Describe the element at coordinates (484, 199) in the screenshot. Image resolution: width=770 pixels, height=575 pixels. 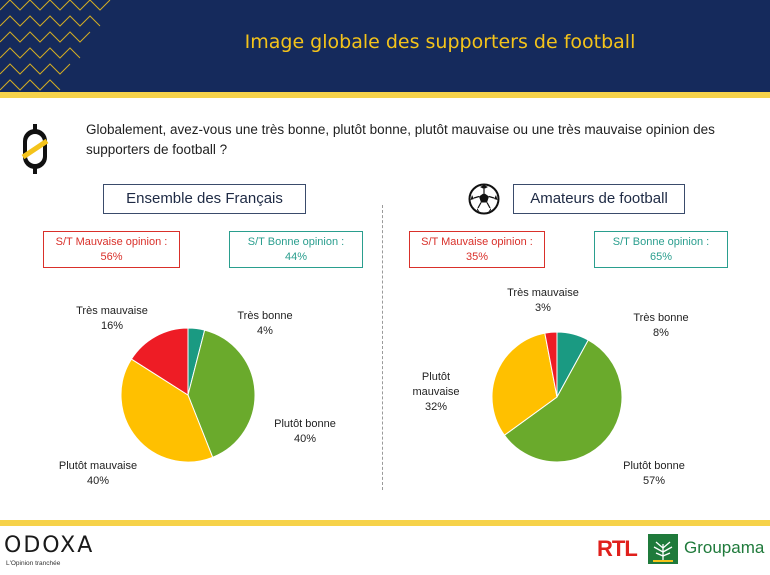
I see `soccer-ball-icon` at that location.